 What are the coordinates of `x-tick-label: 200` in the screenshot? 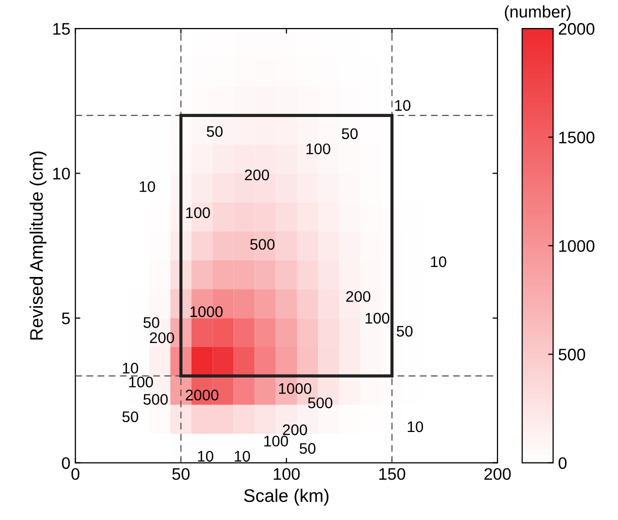 It's located at (497, 474).